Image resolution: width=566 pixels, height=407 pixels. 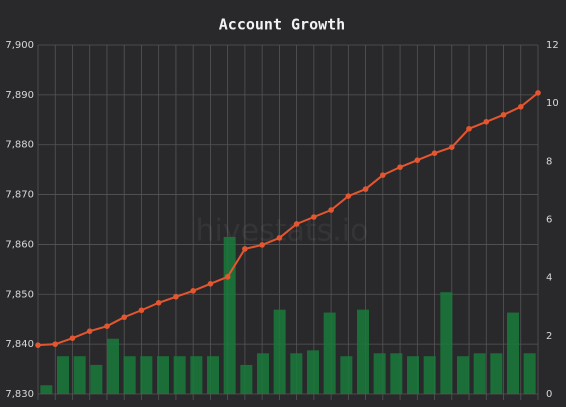 What do you see at coordinates (19, 195) in the screenshot?
I see `y-tick-label: 7,870` at bounding box center [19, 195].